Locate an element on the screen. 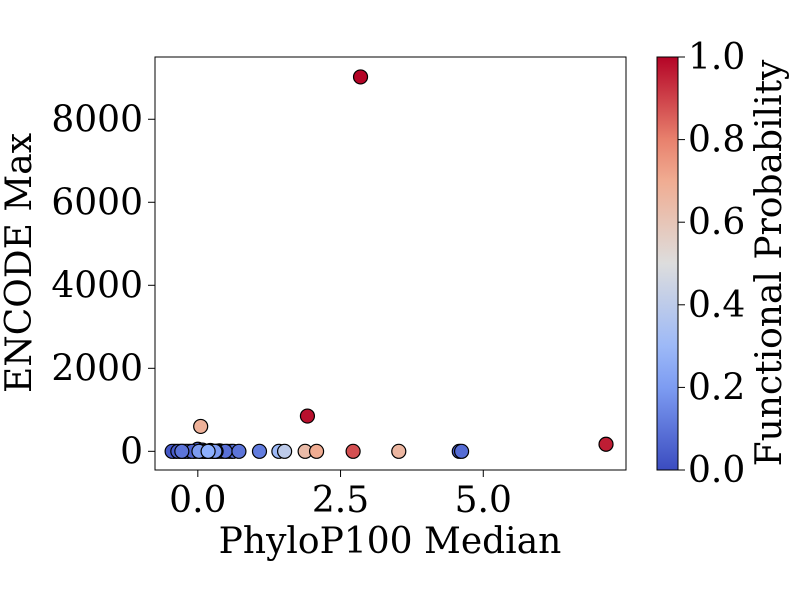 Image resolution: width=795 pixels, height=603 pixels. y-axis: 0 2000 4000 6000 8000 is located at coordinates (103, 285).